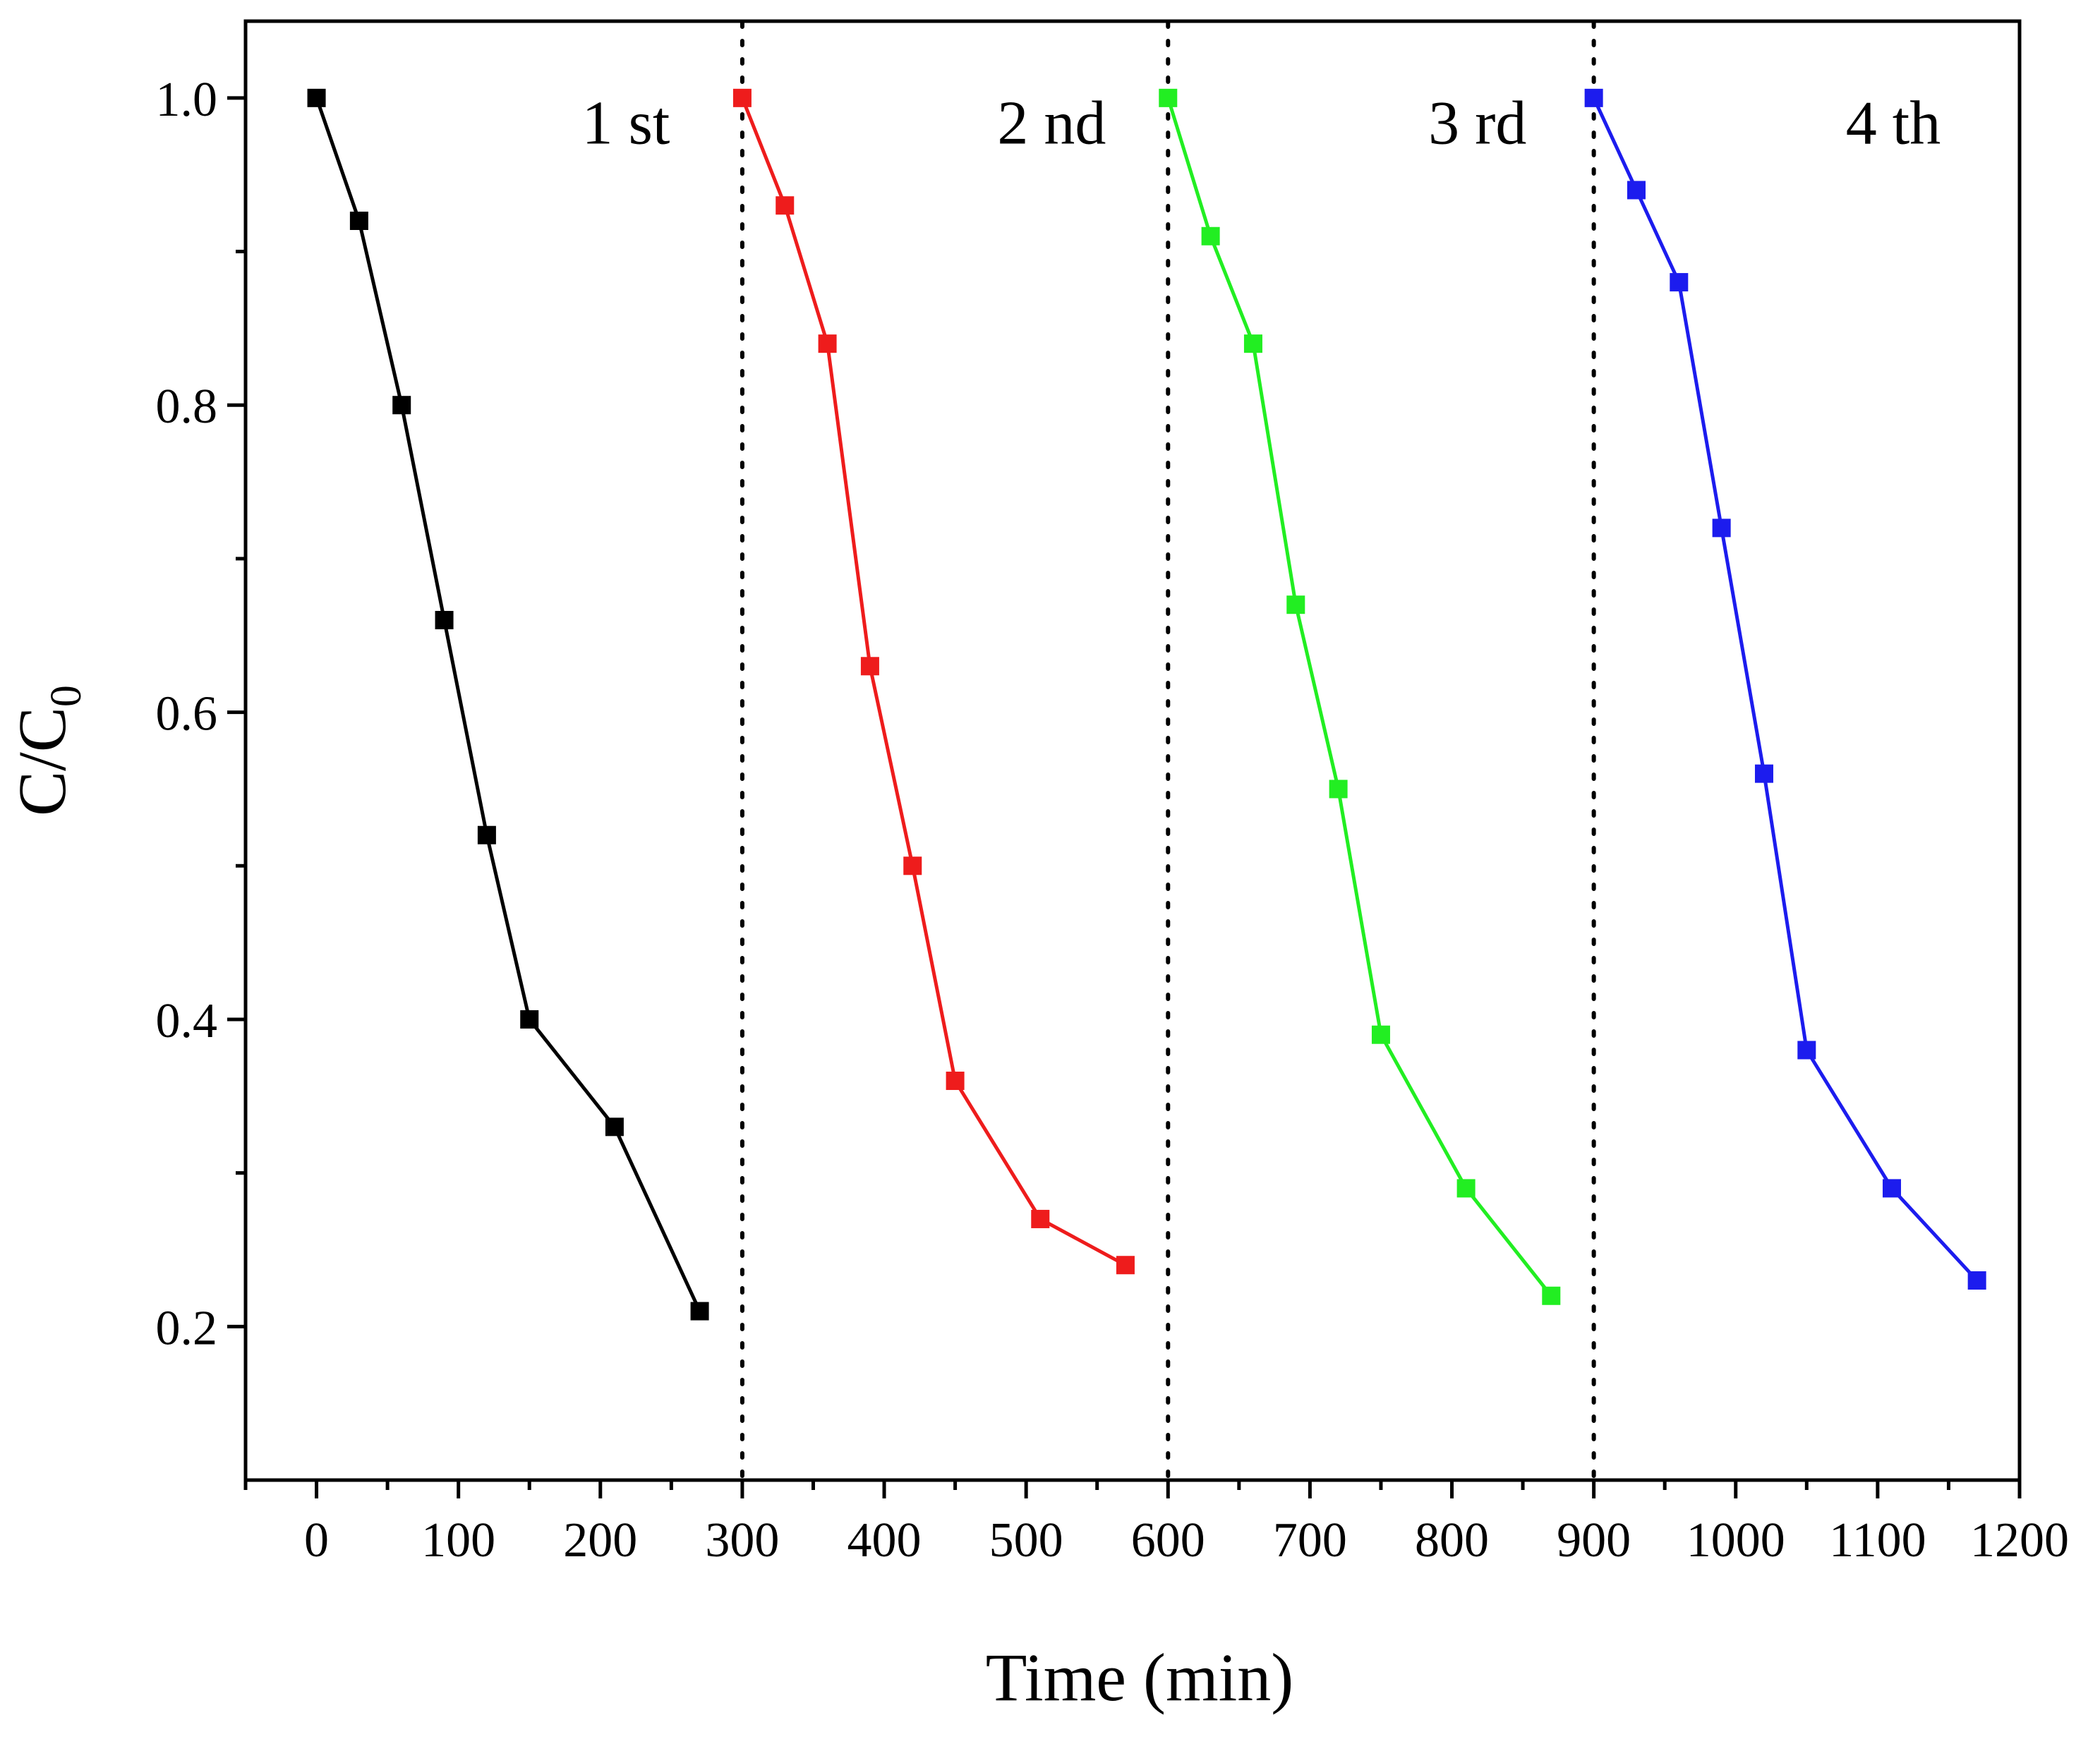 Image resolution: width=2100 pixels, height=1739 pixels. What do you see at coordinates (187, 714) in the screenshot?
I see `y-tick-label: 0.6` at bounding box center [187, 714].